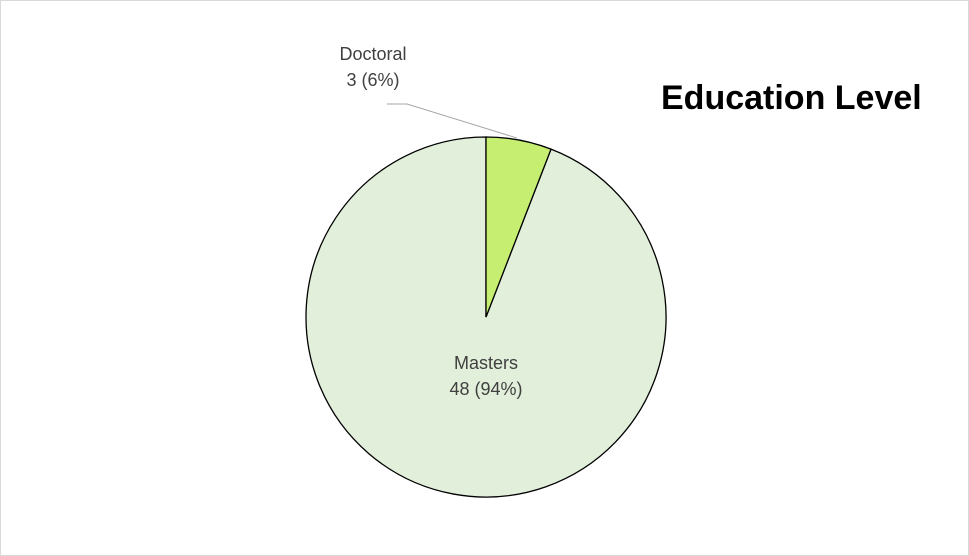  Describe the element at coordinates (372, 80) in the screenshot. I see `slice-label-value: 3 (6%)` at that location.